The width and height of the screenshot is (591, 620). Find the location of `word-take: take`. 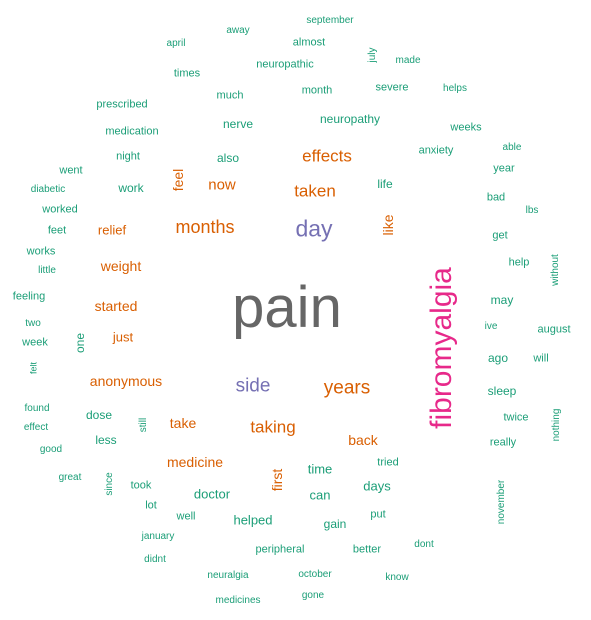

word-take: take is located at coordinates (183, 423).